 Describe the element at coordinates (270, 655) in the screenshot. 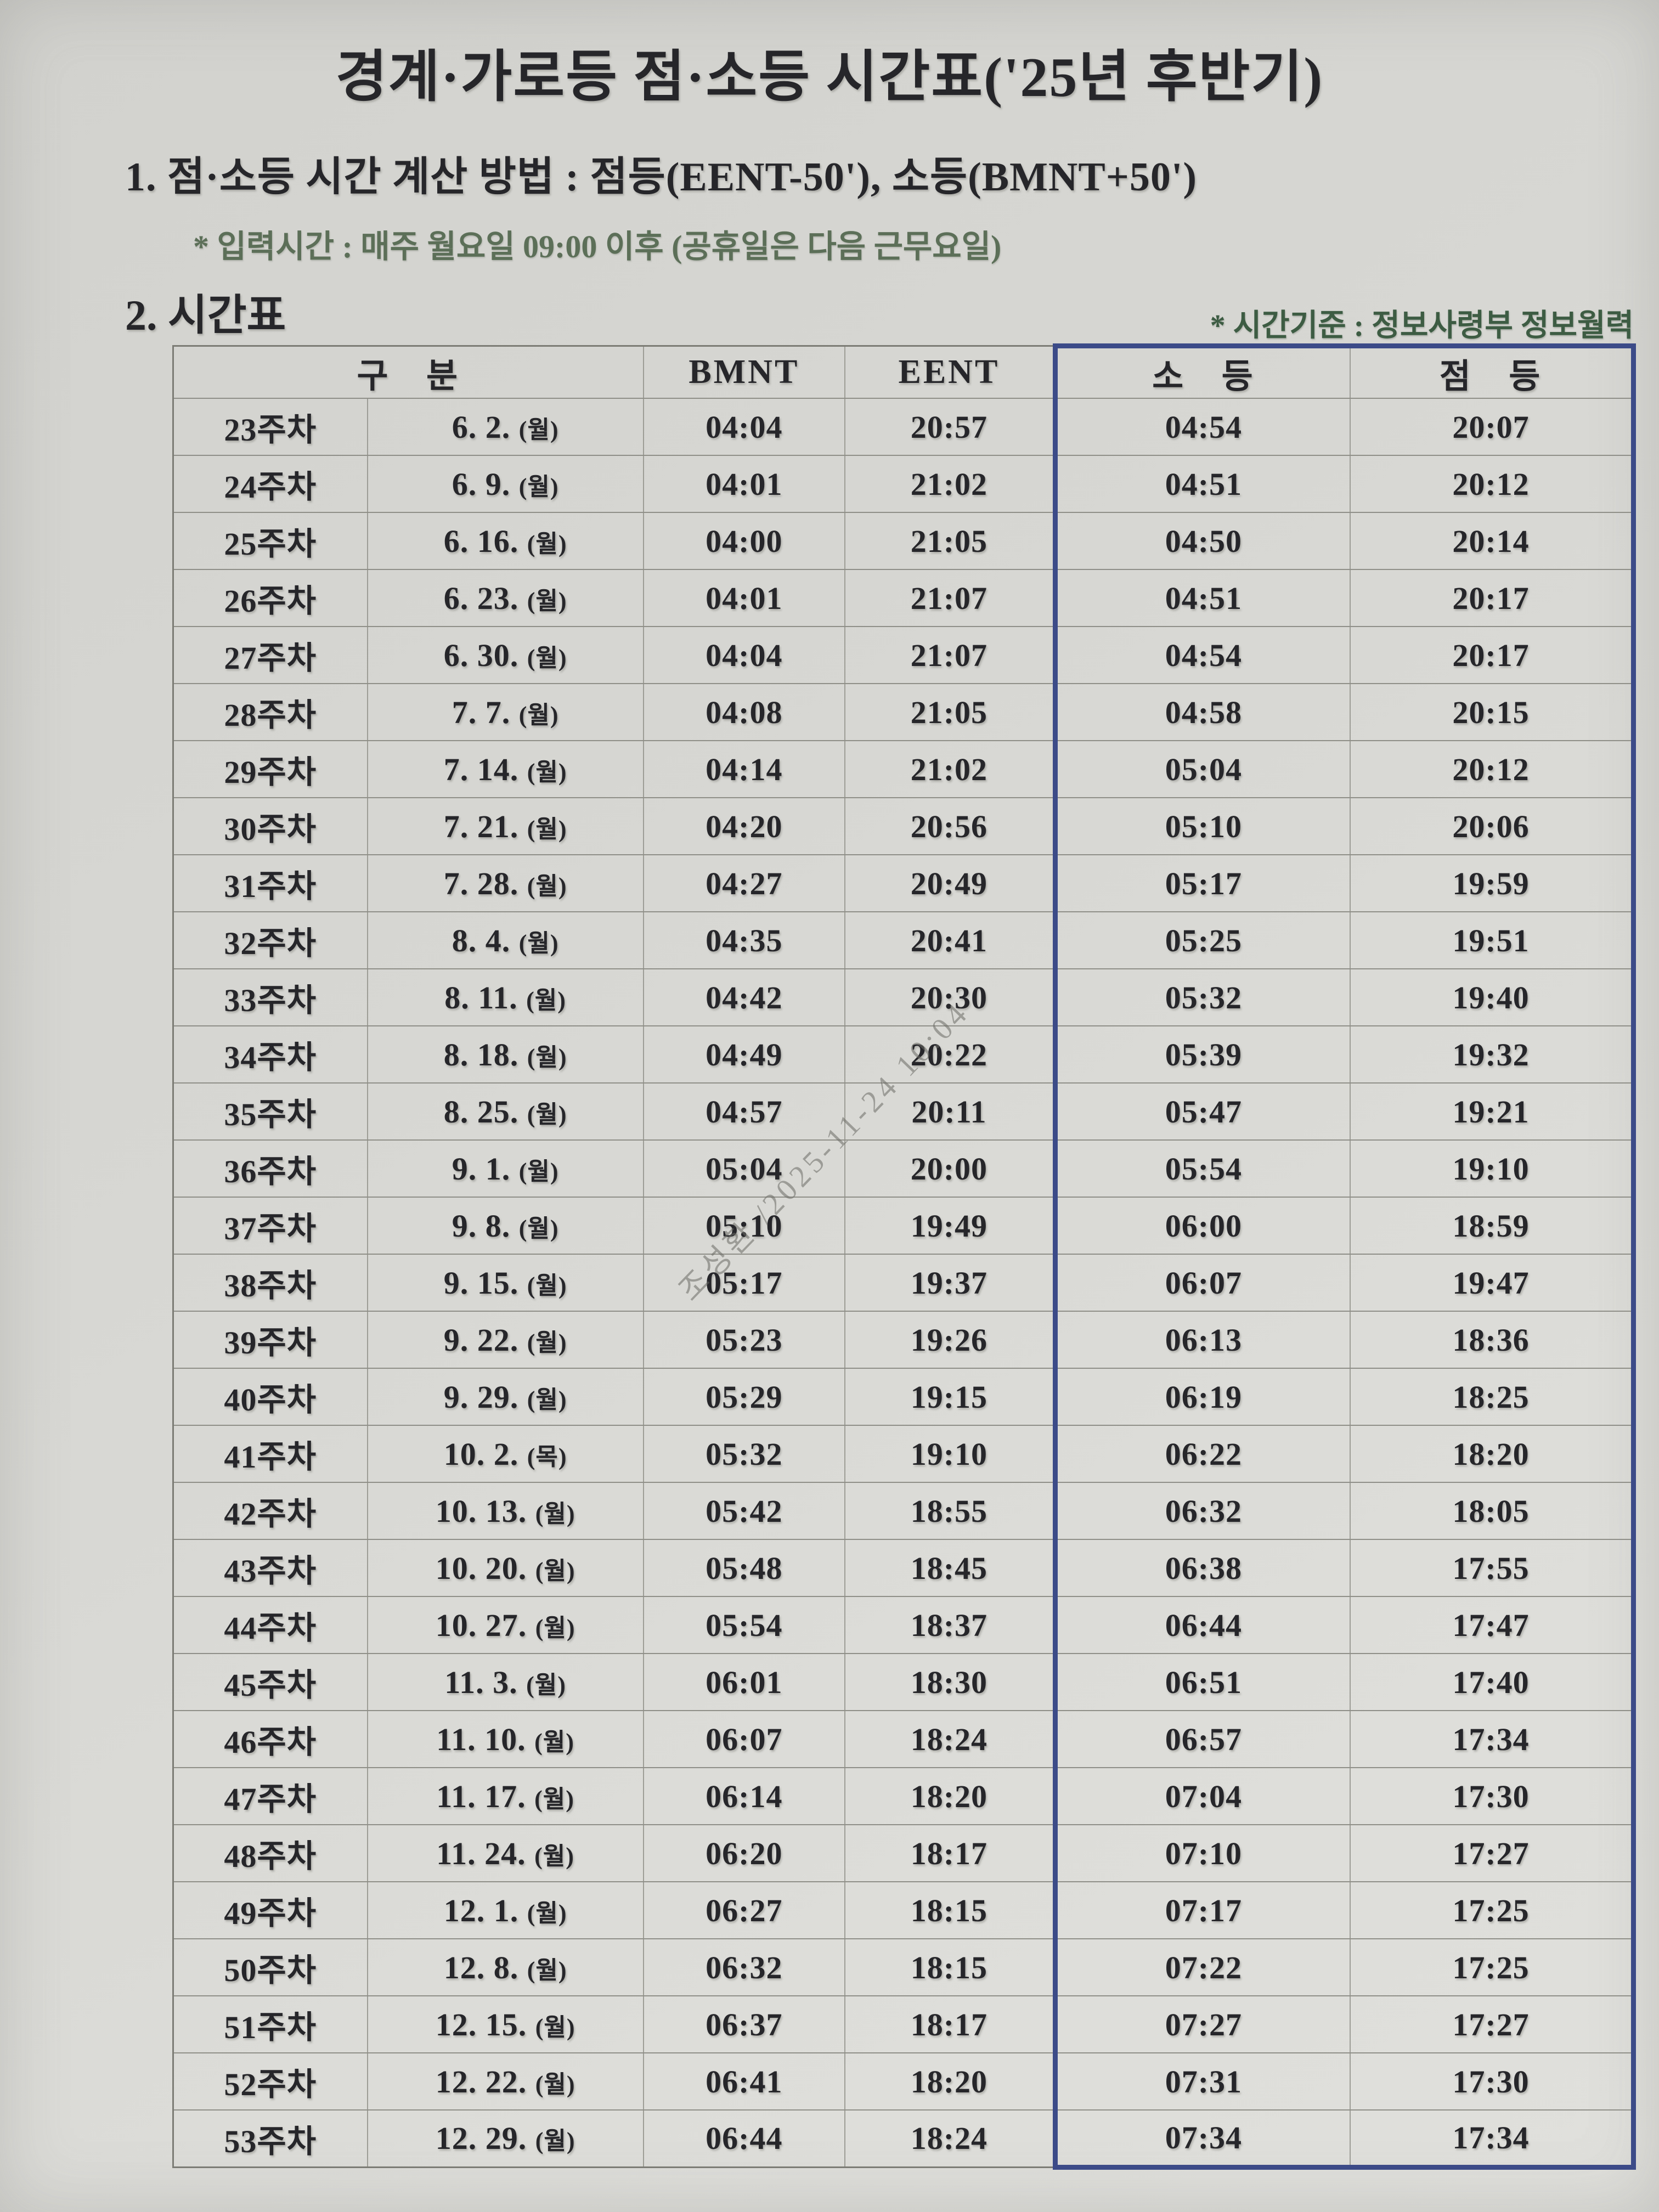

I see `week-cell: 27주차` at that location.